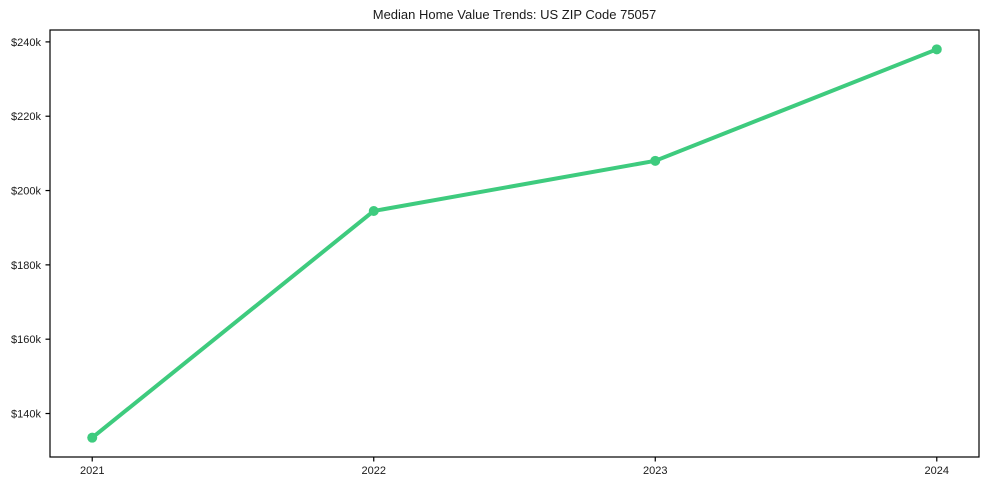 This screenshot has height=490, width=990. I want to click on y-tick-label: $200k, so click(26, 192).